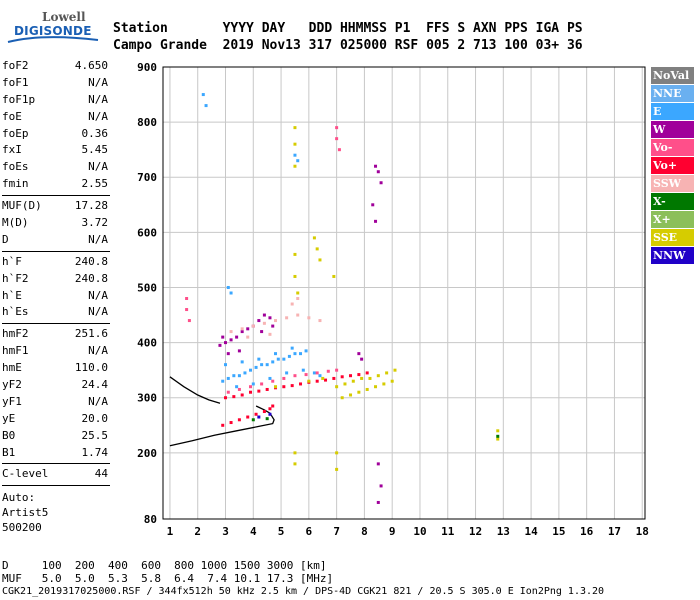  Describe the element at coordinates (225, 531) in the screenshot. I see `x-tick-label: 3` at that location.